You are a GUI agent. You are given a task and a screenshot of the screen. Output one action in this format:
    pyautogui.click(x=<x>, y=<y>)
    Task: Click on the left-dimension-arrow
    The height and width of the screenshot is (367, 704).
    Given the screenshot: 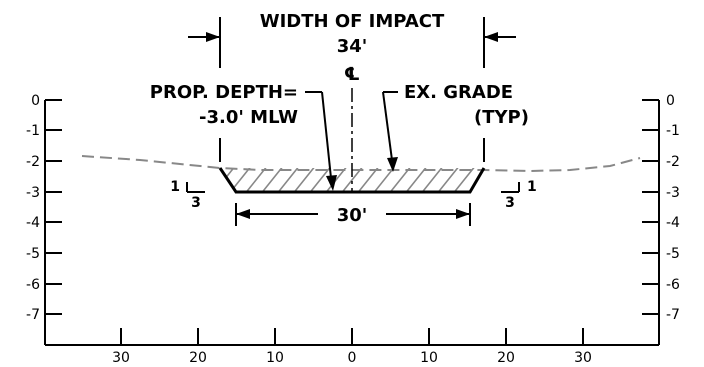 What is the action you would take?
    pyautogui.click(x=213, y=37)
    